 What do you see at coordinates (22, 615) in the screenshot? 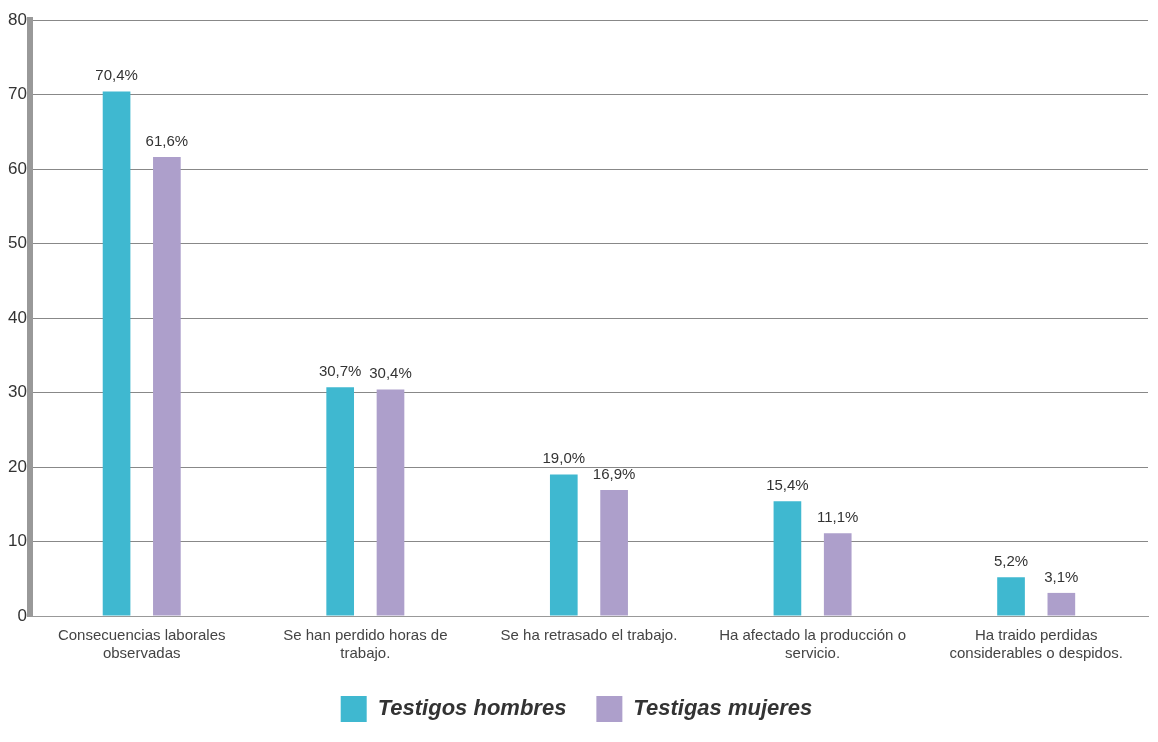
I see `y-tick-label: 0` at bounding box center [22, 615].